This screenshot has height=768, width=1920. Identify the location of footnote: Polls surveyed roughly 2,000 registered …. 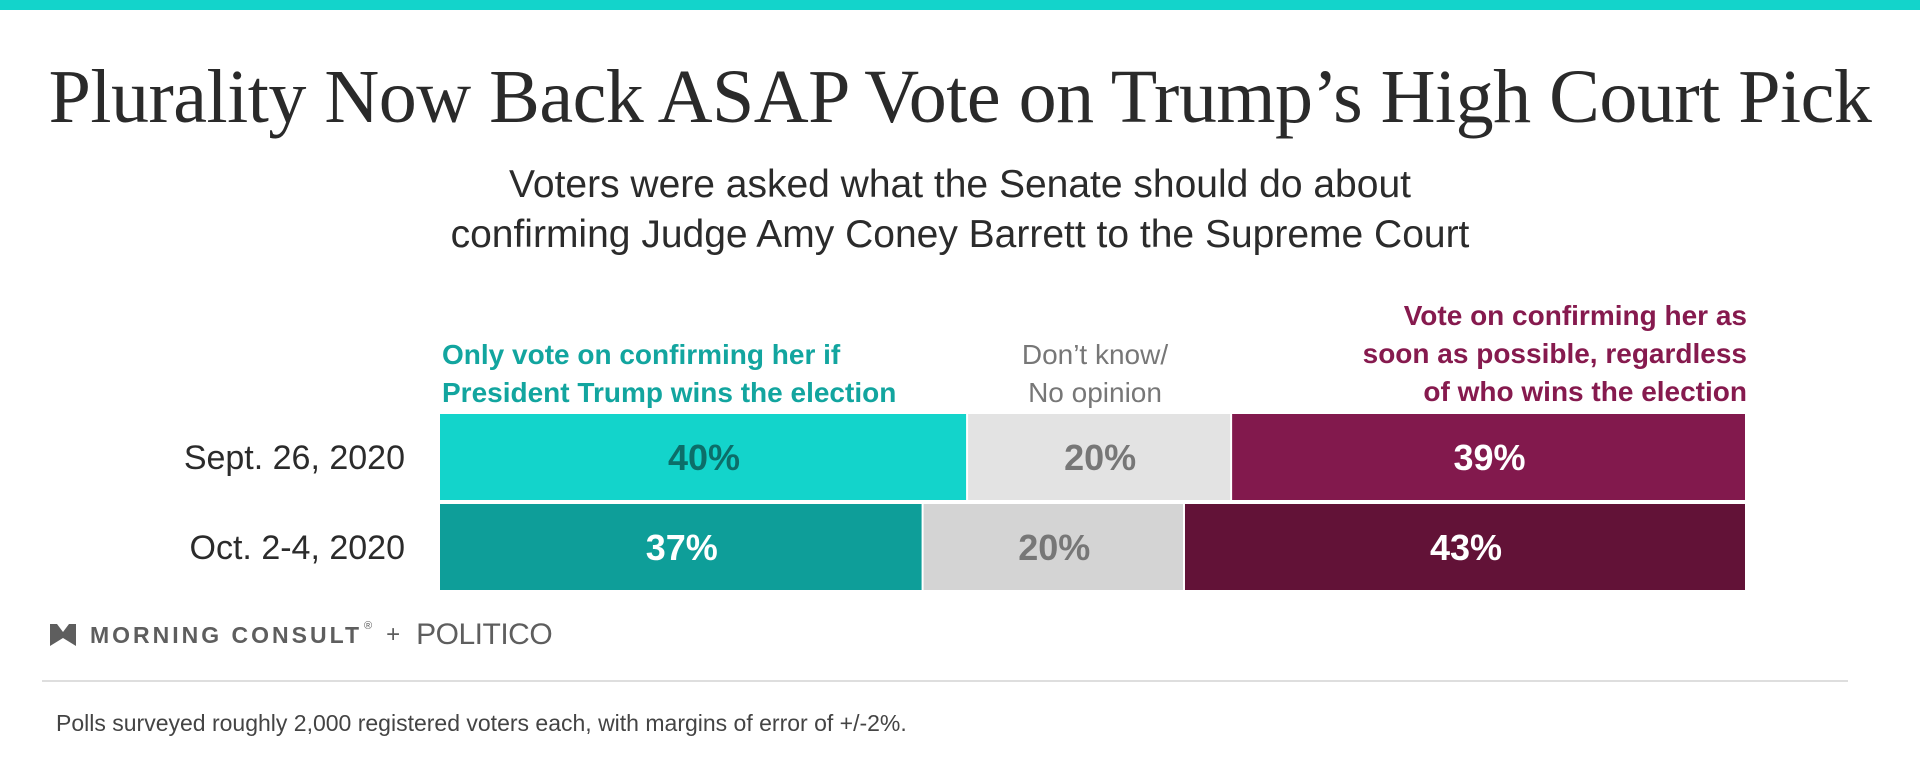
(481, 723).